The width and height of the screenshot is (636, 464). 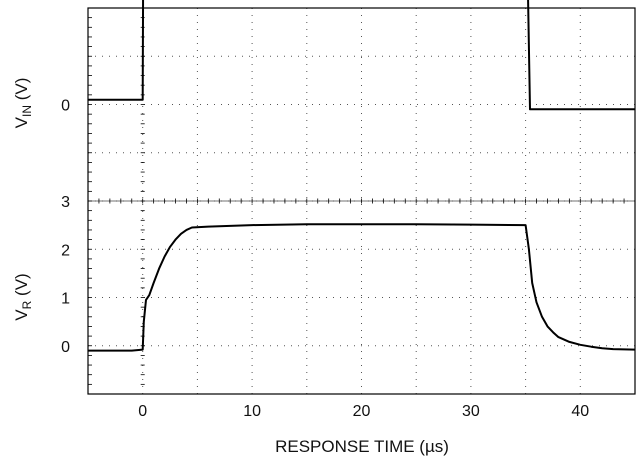 What do you see at coordinates (471, 411) in the screenshot?
I see `x-tick-label: 30` at bounding box center [471, 411].